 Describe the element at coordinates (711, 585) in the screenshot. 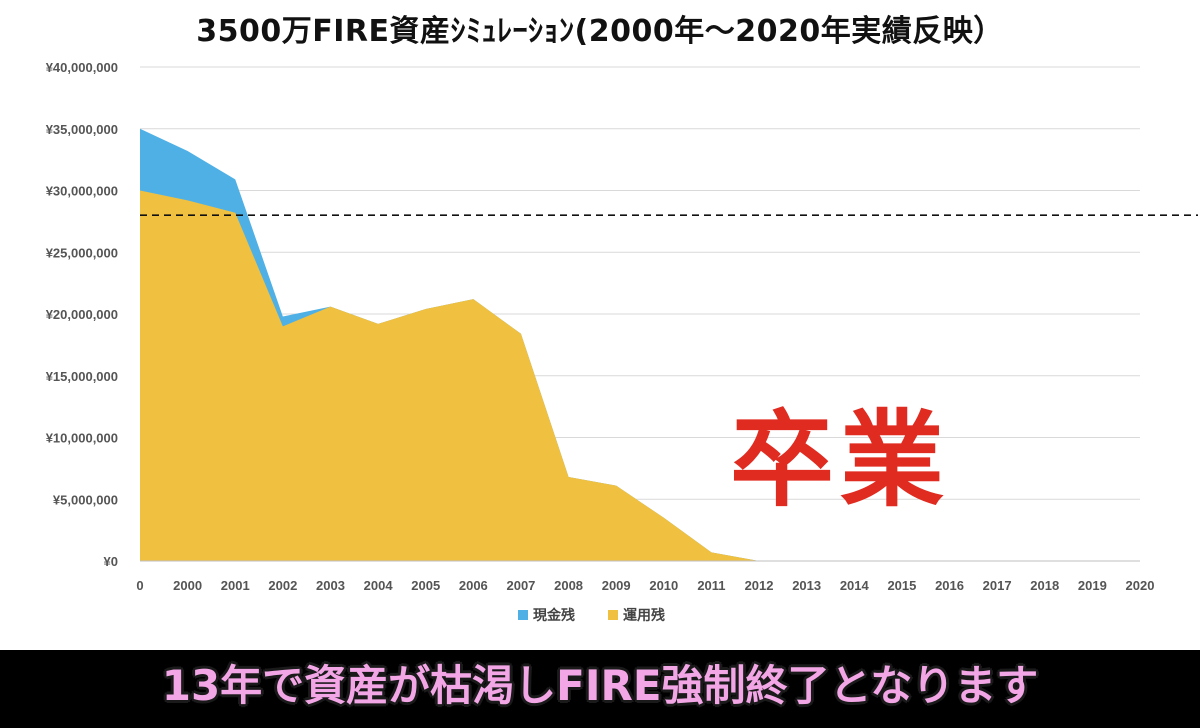

I see `x-tick-label: 2011` at that location.